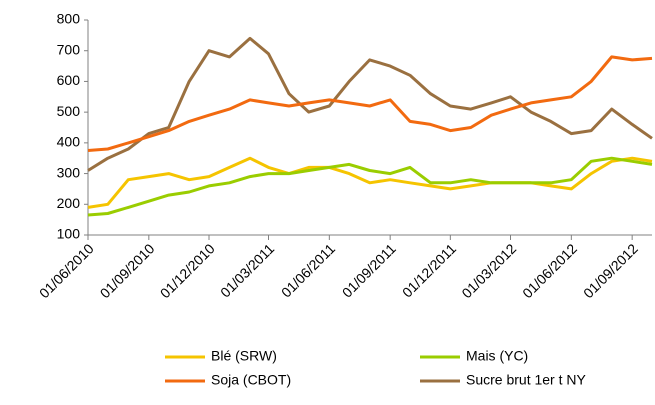 The image size is (655, 405). I want to click on legend-label: Sucre brut 1er t NY, so click(526, 380).